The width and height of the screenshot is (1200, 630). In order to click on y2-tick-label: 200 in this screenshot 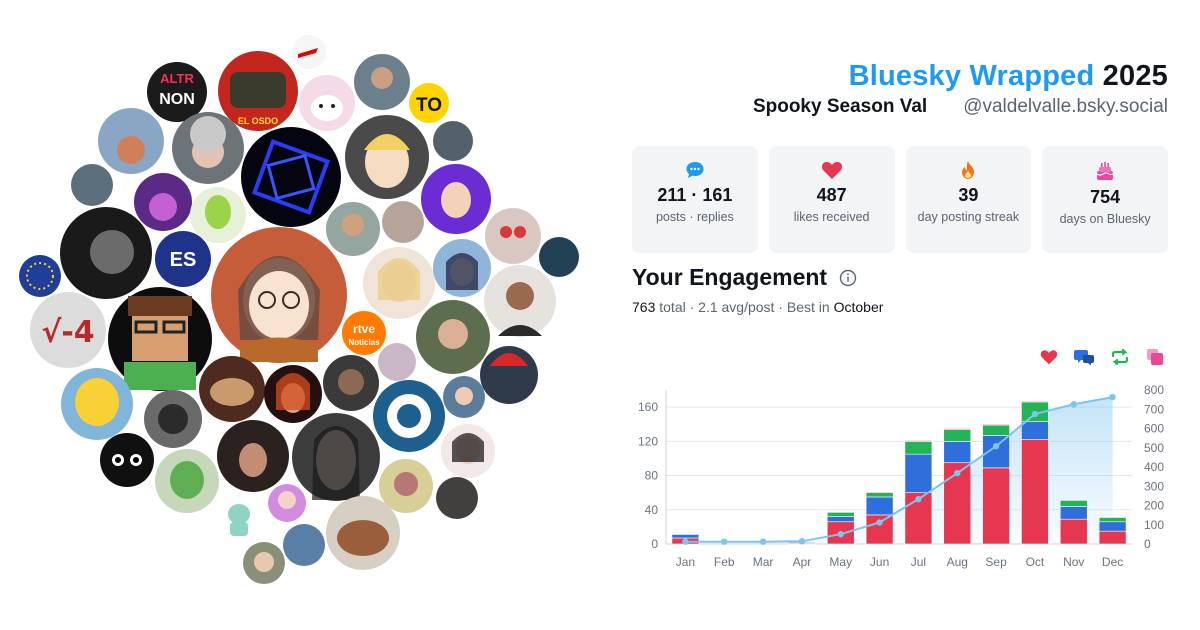, I will do `click(1154, 506)`.